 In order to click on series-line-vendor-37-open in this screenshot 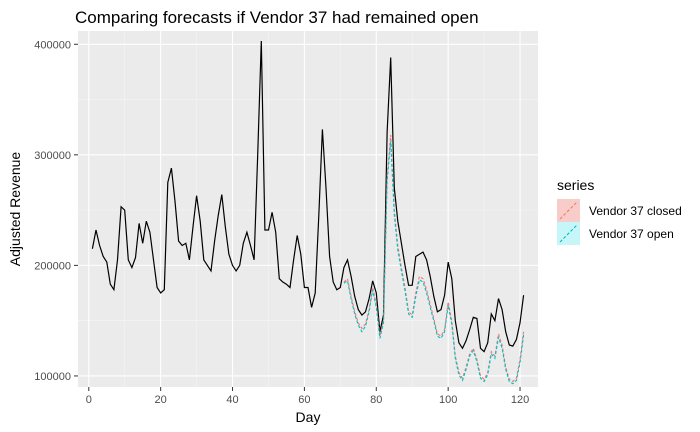, I will do `click(434, 263)`.